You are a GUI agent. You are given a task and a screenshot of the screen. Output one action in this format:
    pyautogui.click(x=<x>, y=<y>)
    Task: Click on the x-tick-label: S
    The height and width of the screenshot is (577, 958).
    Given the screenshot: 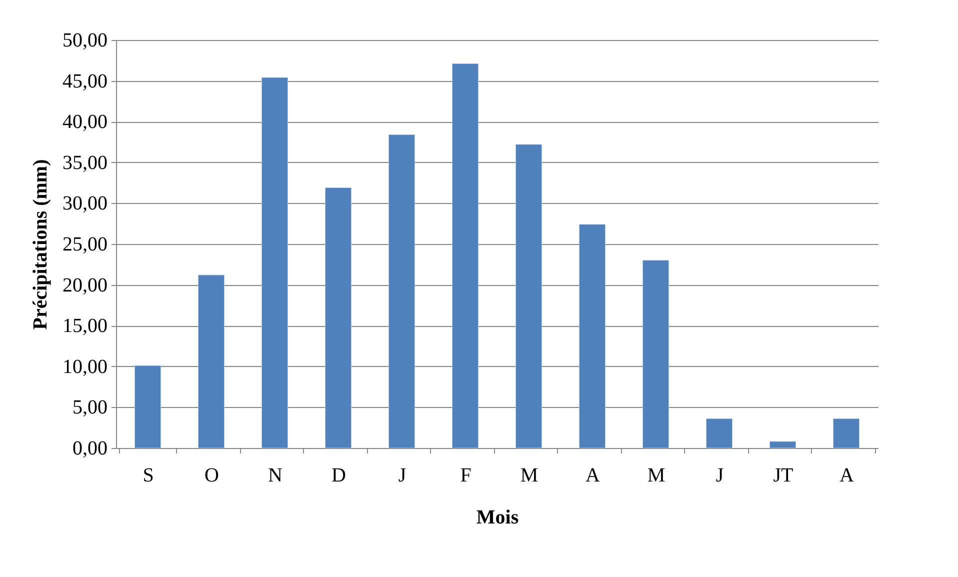 What is the action you would take?
    pyautogui.click(x=148, y=475)
    